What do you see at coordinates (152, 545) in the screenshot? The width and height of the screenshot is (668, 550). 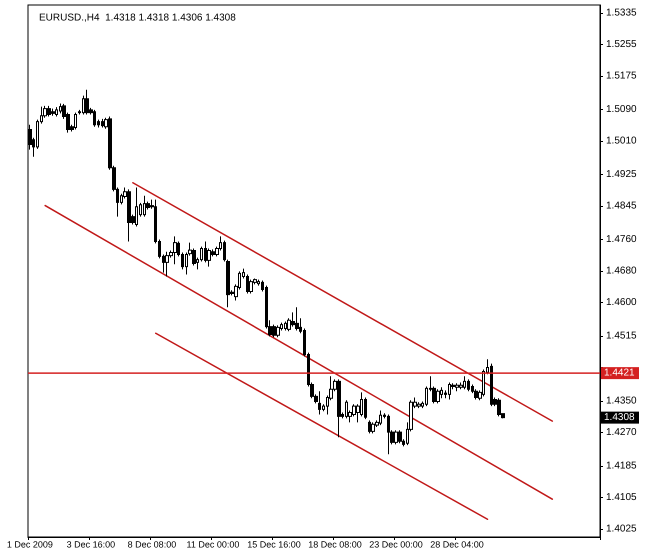 I see `x-tick-label: 8 Dec 08:00` at bounding box center [152, 545].